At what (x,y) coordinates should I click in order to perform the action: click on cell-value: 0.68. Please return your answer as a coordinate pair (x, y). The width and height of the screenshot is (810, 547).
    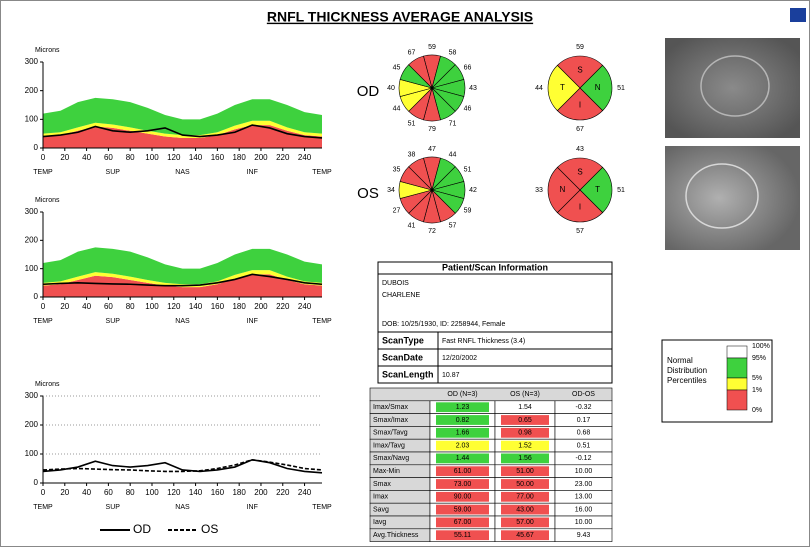
    Looking at the image, I should click on (584, 433).